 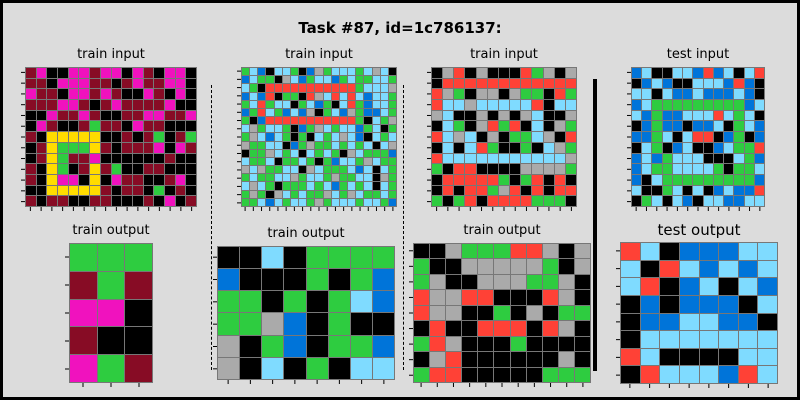 What do you see at coordinates (698, 54) in the screenshot?
I see `test-input-label: test input` at bounding box center [698, 54].